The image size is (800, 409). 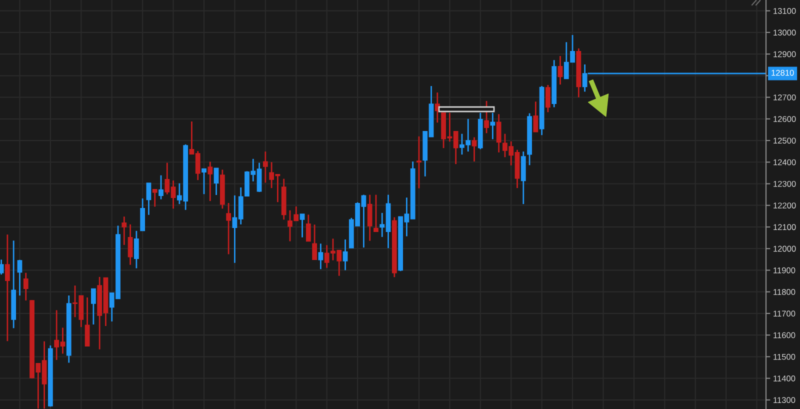 What do you see at coordinates (785, 205) in the screenshot?
I see `y-tick-label: 12200` at bounding box center [785, 205].